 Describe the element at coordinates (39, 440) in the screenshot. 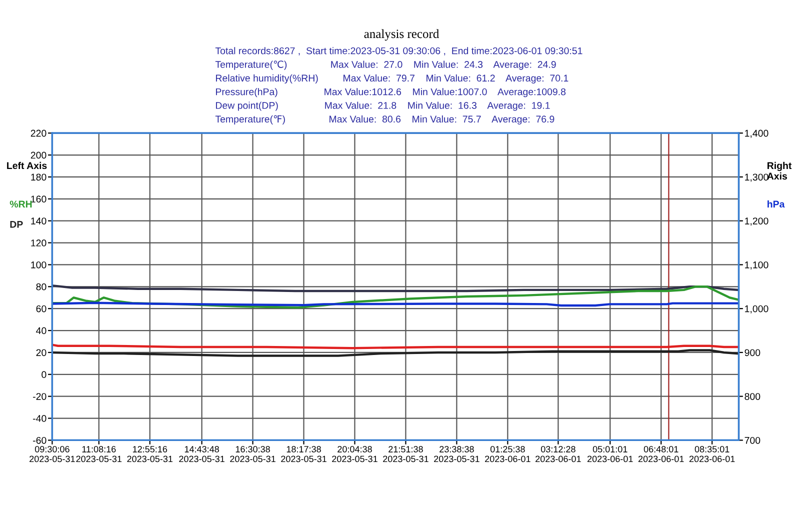

I see `y-tick-label: -60` at that location.